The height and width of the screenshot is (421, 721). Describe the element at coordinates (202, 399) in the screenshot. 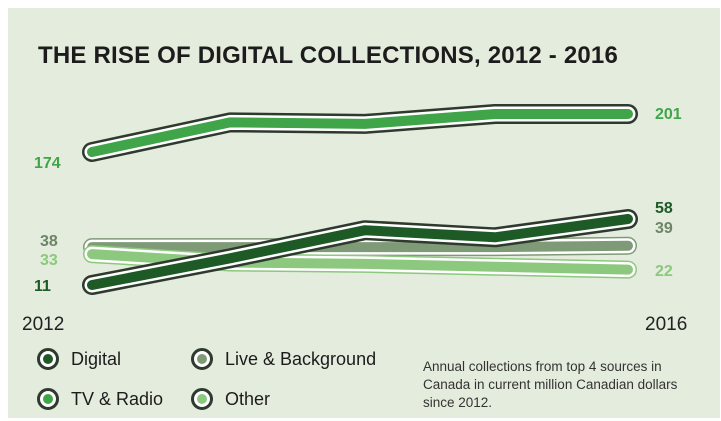

I see `legend-swatch-other` at that location.